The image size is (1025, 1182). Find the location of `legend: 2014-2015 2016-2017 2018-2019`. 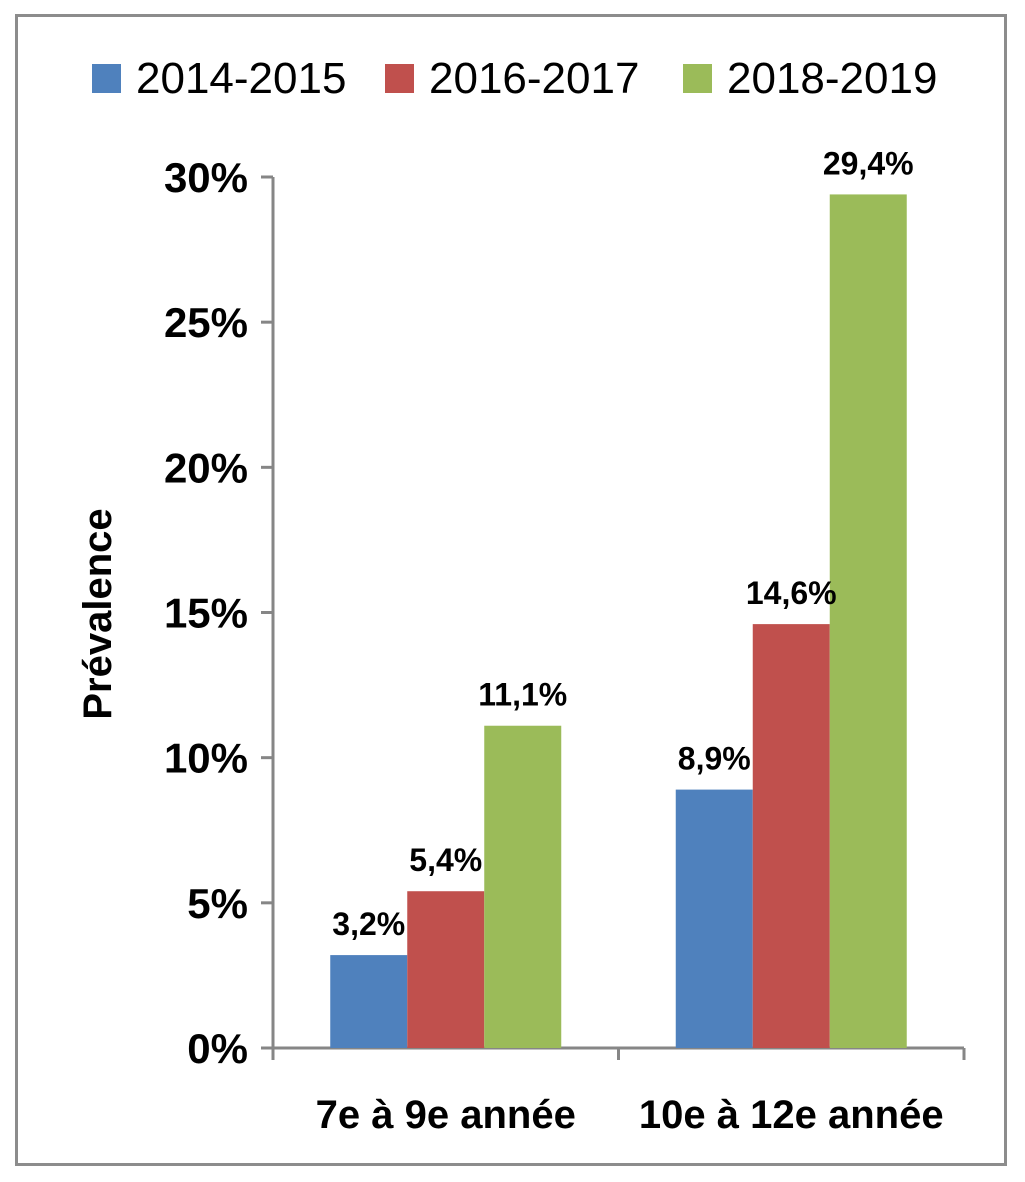

legend: 2014-2015 2016-2017 2018-2019 is located at coordinates (514, 78).